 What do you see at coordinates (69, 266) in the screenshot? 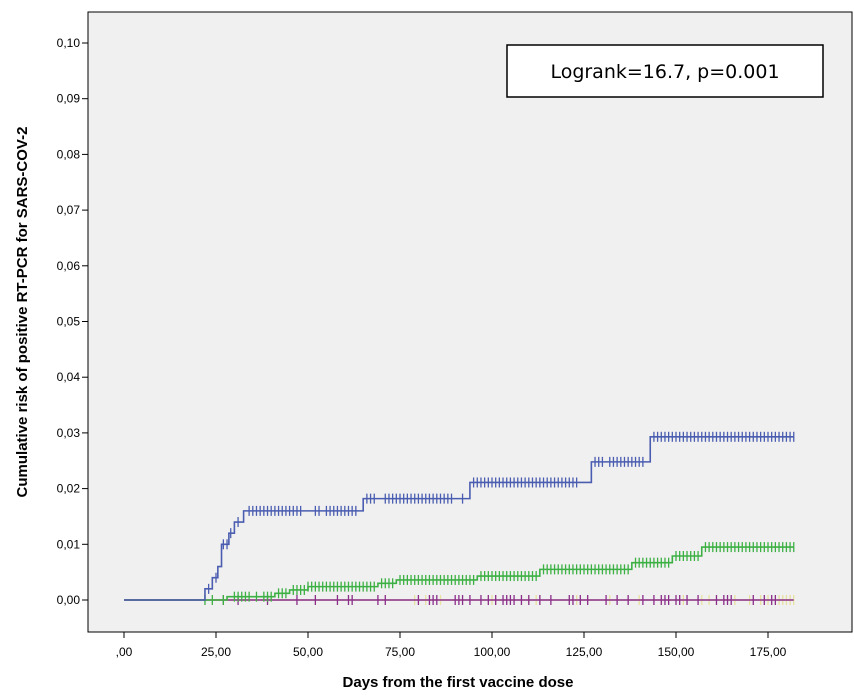
I see `y-tick-label: 0,06` at bounding box center [69, 266].